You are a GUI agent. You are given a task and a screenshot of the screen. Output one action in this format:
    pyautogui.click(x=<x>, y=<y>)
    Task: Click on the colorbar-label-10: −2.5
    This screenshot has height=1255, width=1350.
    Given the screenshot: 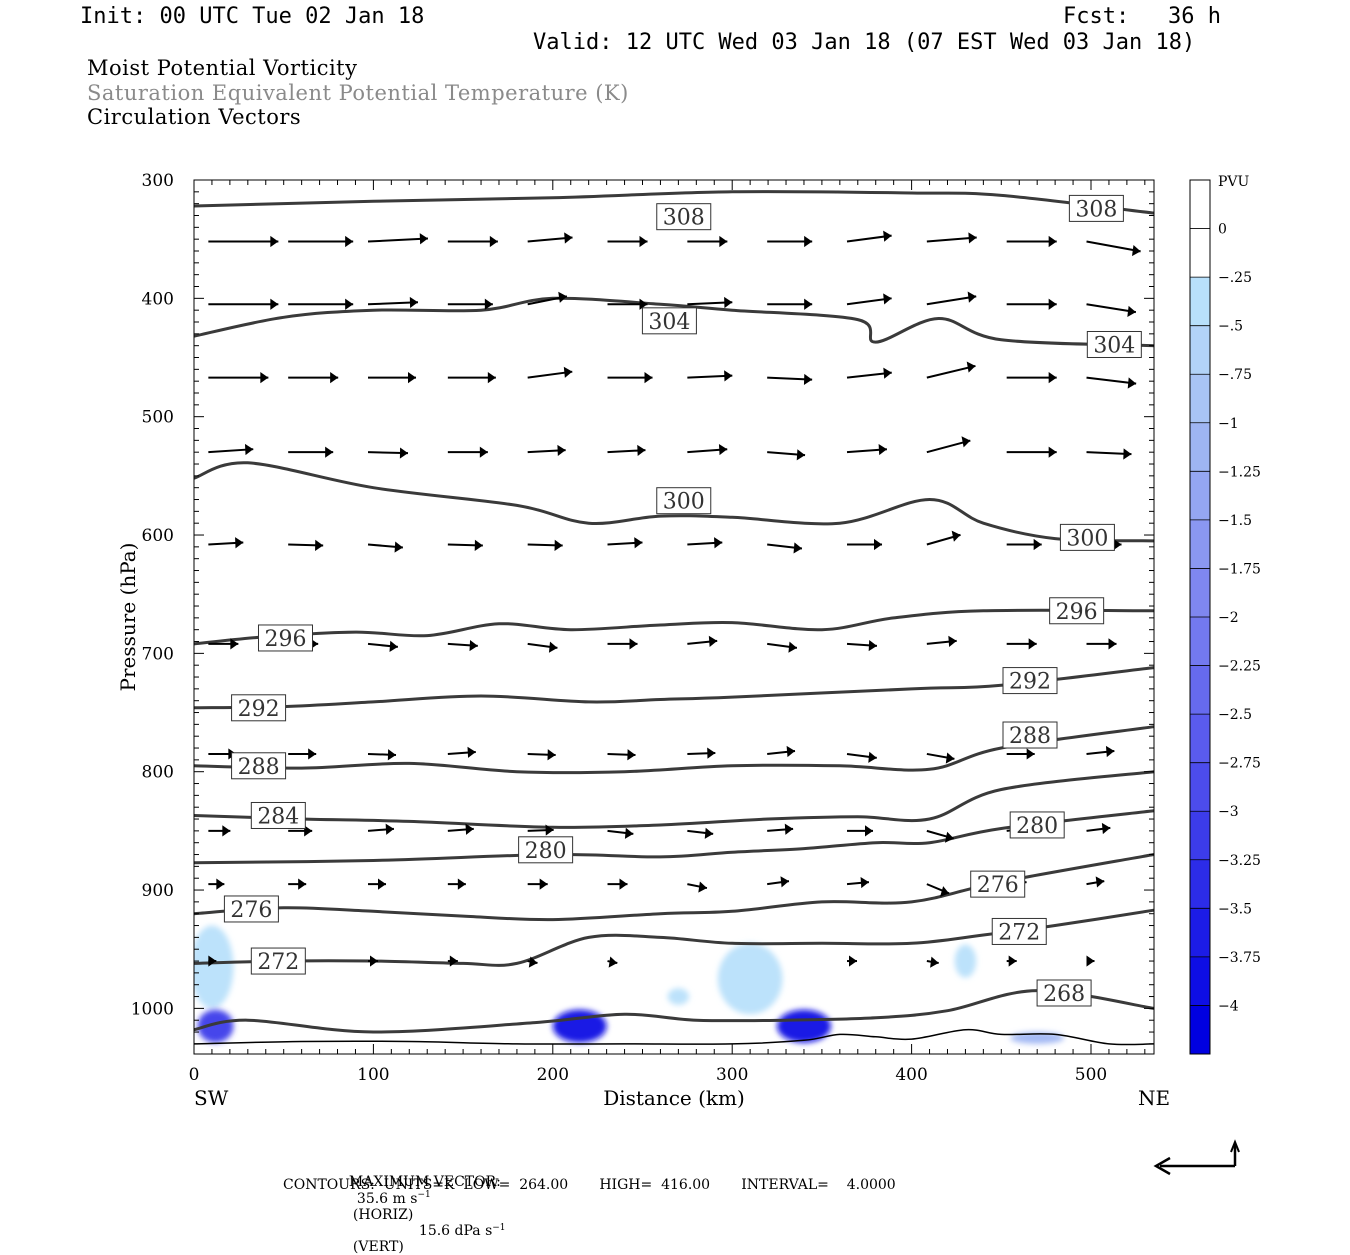 What is the action you would take?
    pyautogui.click(x=1235, y=715)
    